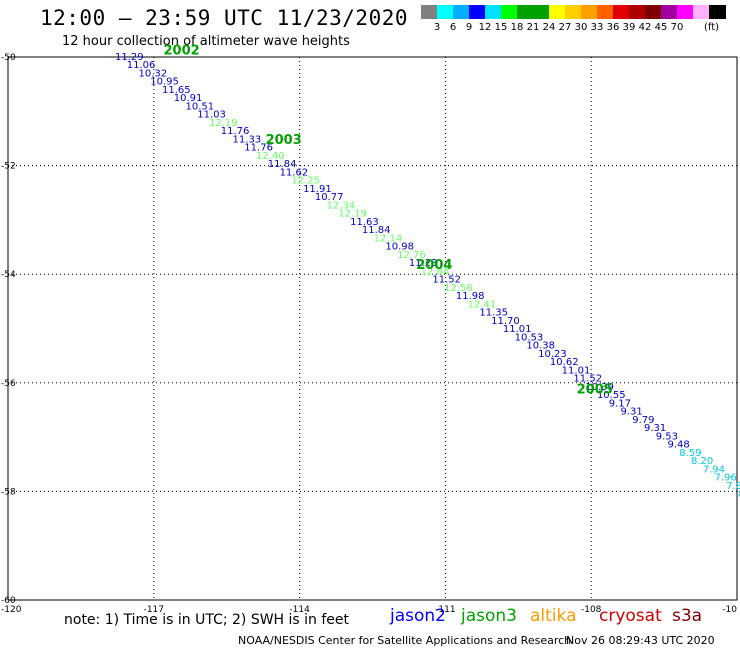 Image resolution: width=740 pixels, height=650 pixels. I want to click on lat-tick-label: -56, so click(8, 384).